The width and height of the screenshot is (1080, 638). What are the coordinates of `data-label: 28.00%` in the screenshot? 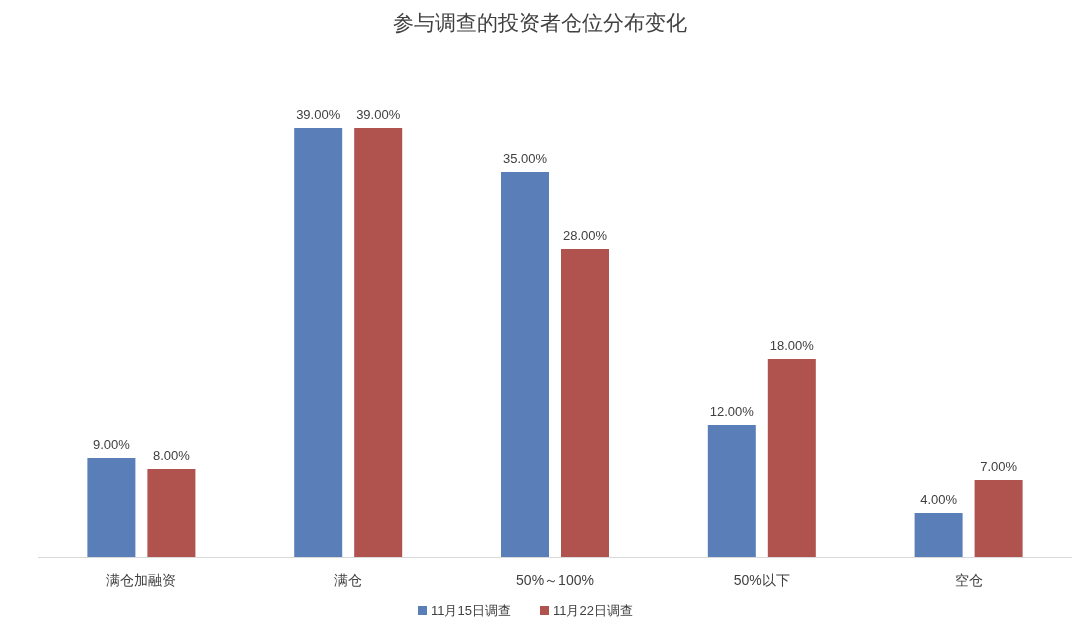 It's located at (585, 235).